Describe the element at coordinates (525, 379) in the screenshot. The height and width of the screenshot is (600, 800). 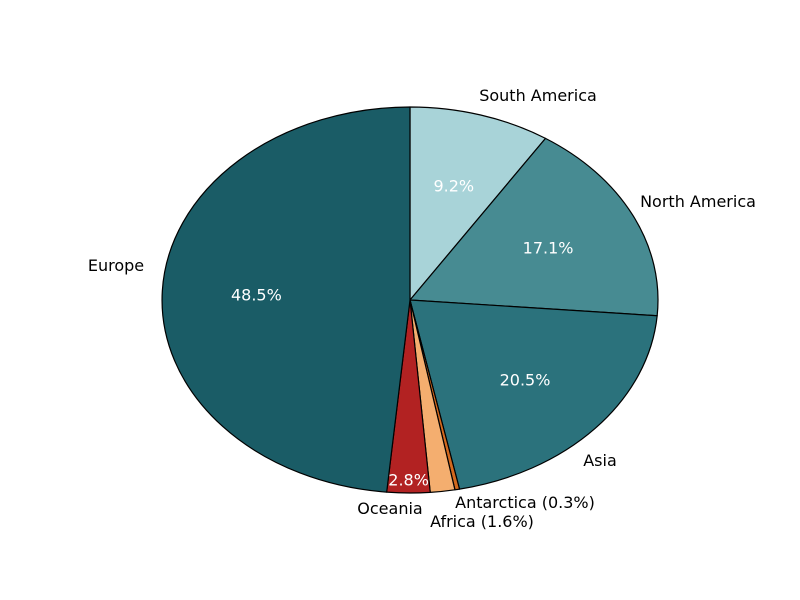
I see `percent-label-asia: 20.5%` at that location.